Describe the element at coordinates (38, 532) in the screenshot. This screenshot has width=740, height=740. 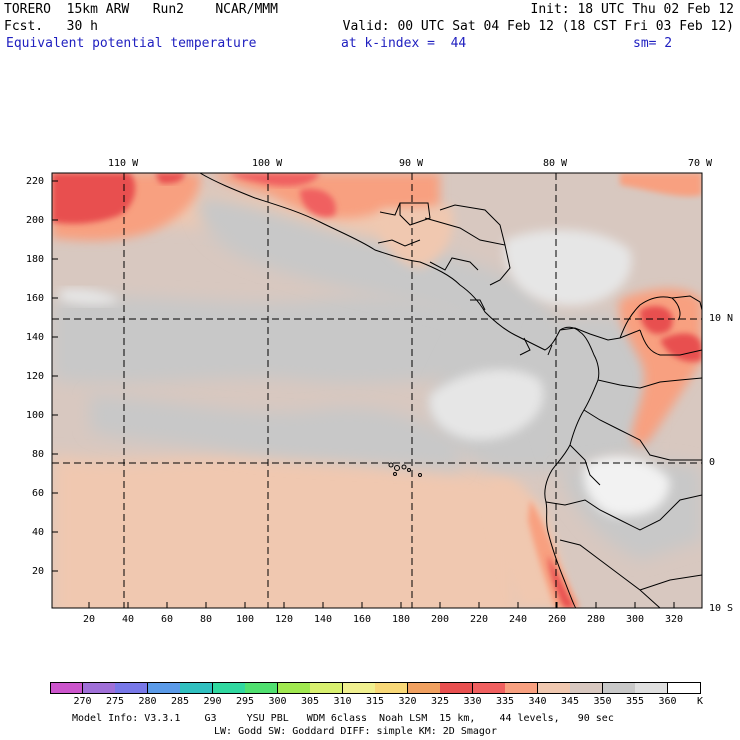
I see `y-tick-label: 40` at that location.